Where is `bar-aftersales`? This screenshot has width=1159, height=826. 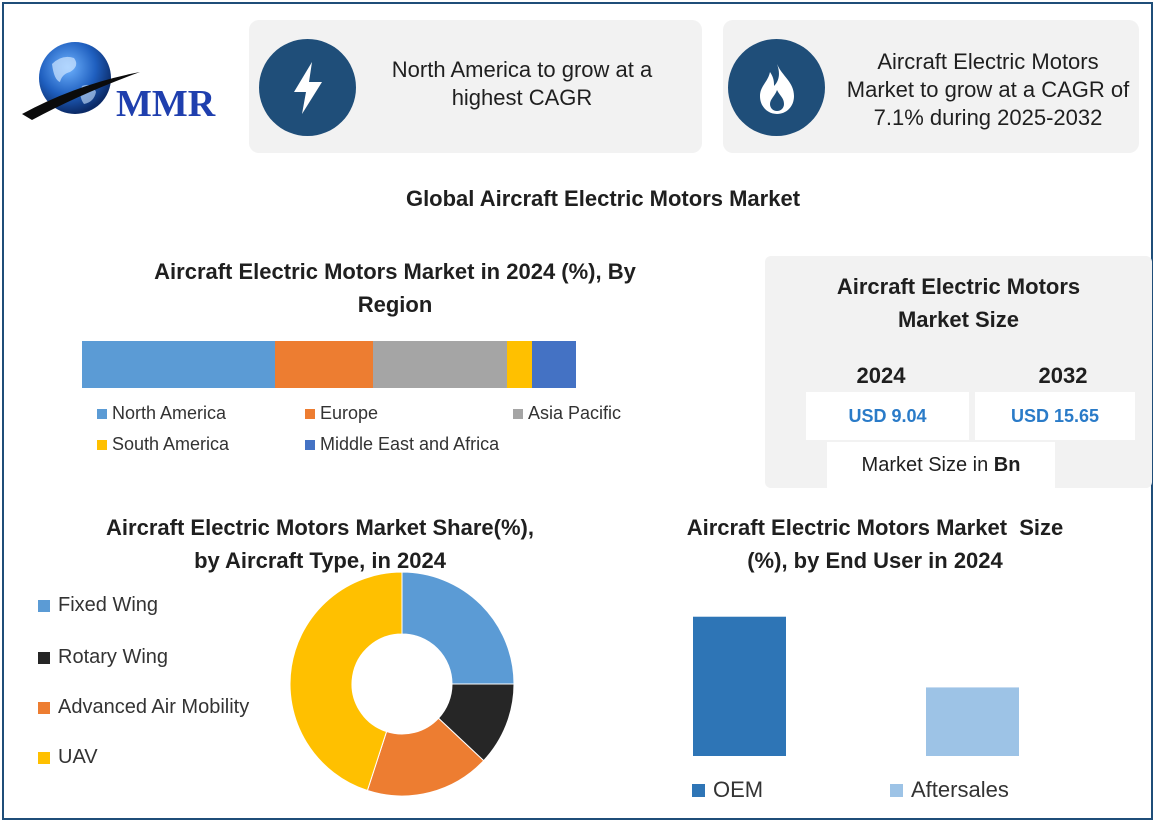
bar-aftersales is located at coordinates (972, 721).